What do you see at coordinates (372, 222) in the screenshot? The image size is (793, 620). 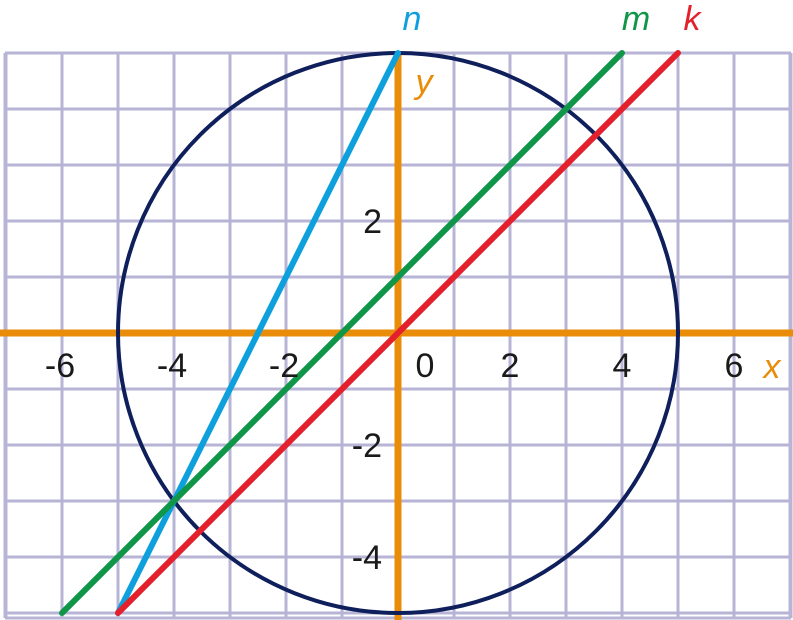 I see `y-tick-label: 2` at bounding box center [372, 222].